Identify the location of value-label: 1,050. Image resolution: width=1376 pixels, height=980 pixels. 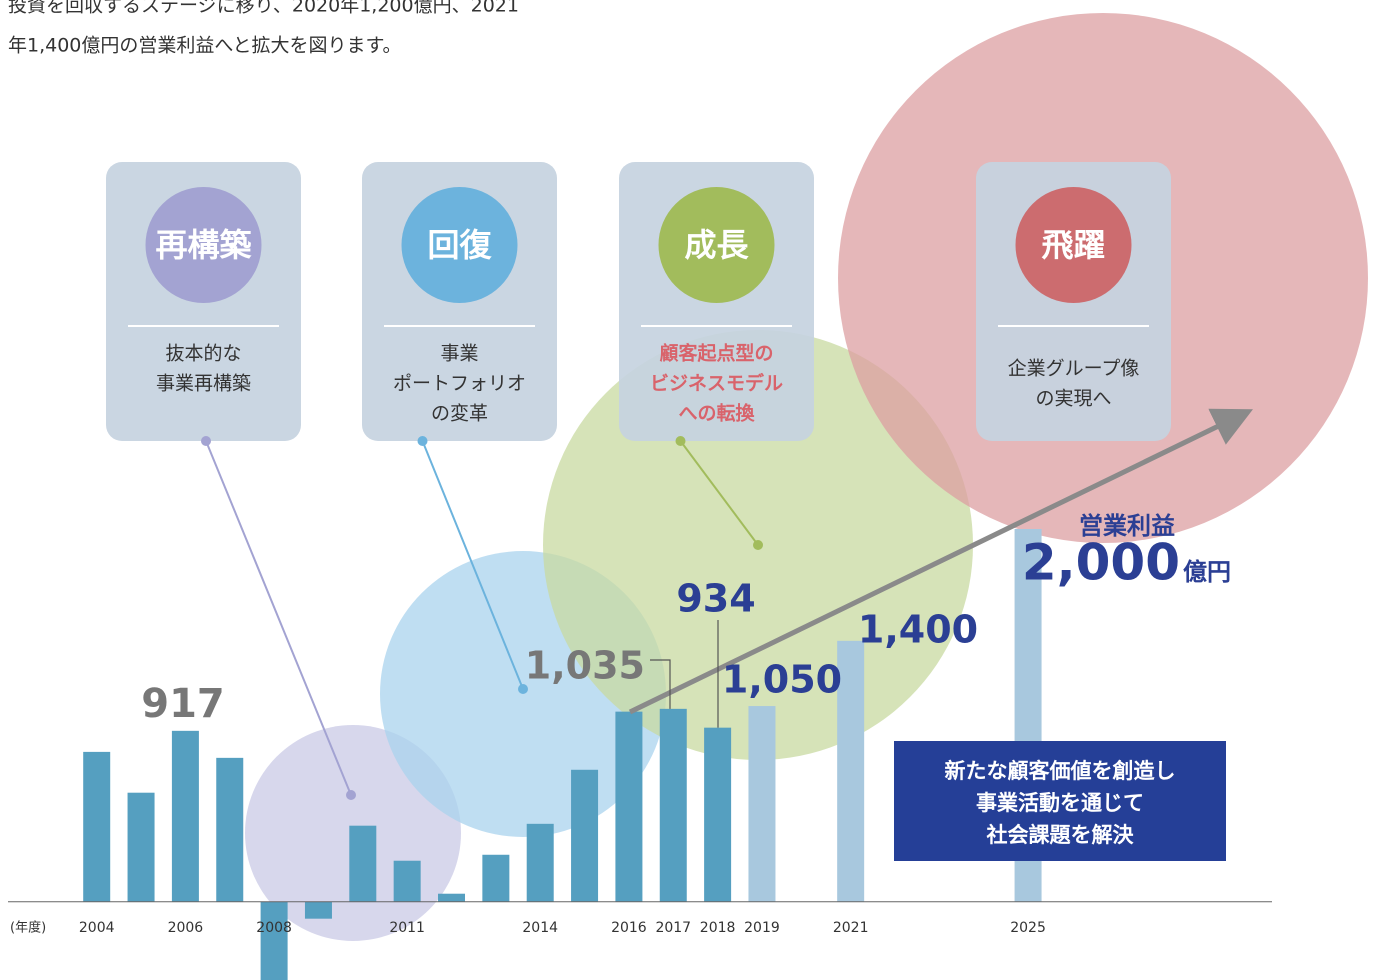
(782, 680).